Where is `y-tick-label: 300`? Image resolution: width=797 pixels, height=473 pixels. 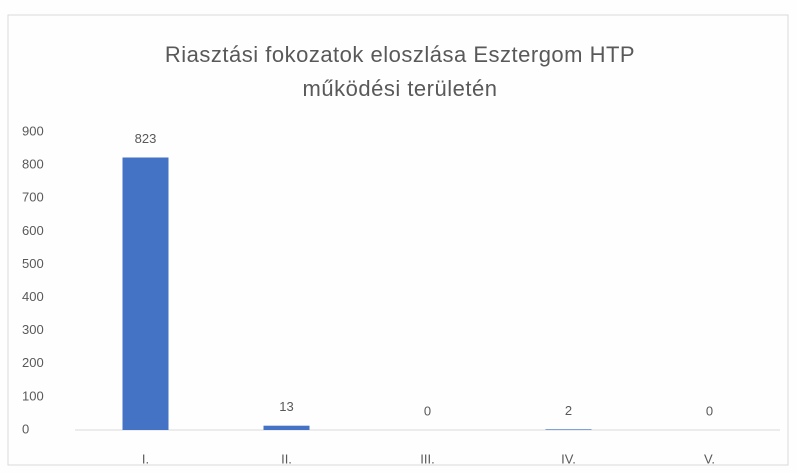
y-tick-label: 300 is located at coordinates (33, 329).